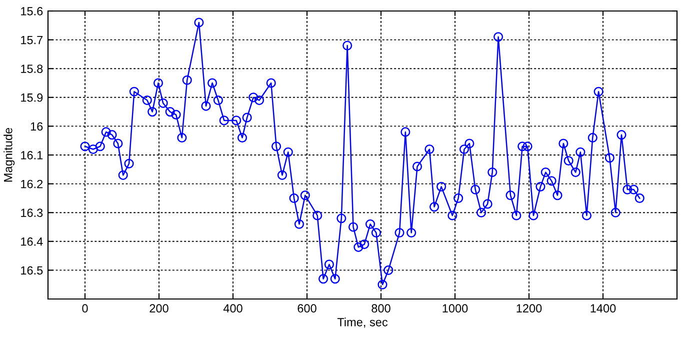  Describe the element at coordinates (32, 40) in the screenshot. I see `y-tick-label: 15.7` at that location.